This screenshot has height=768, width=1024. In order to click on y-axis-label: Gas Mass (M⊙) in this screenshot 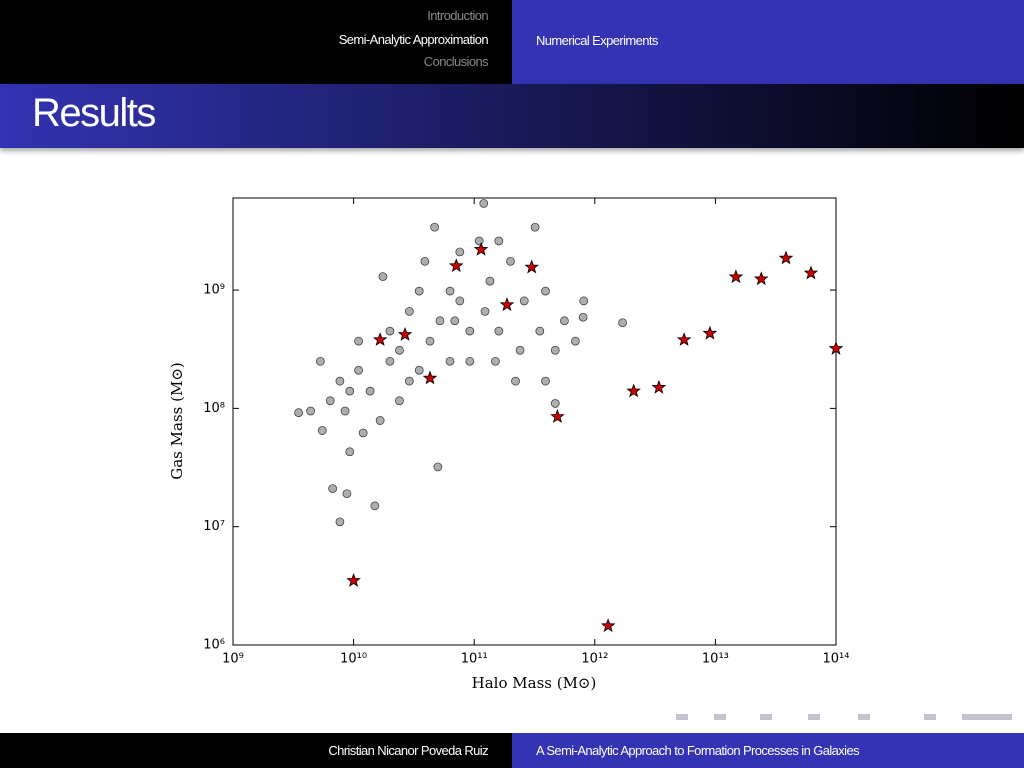, I will do `click(177, 421)`.